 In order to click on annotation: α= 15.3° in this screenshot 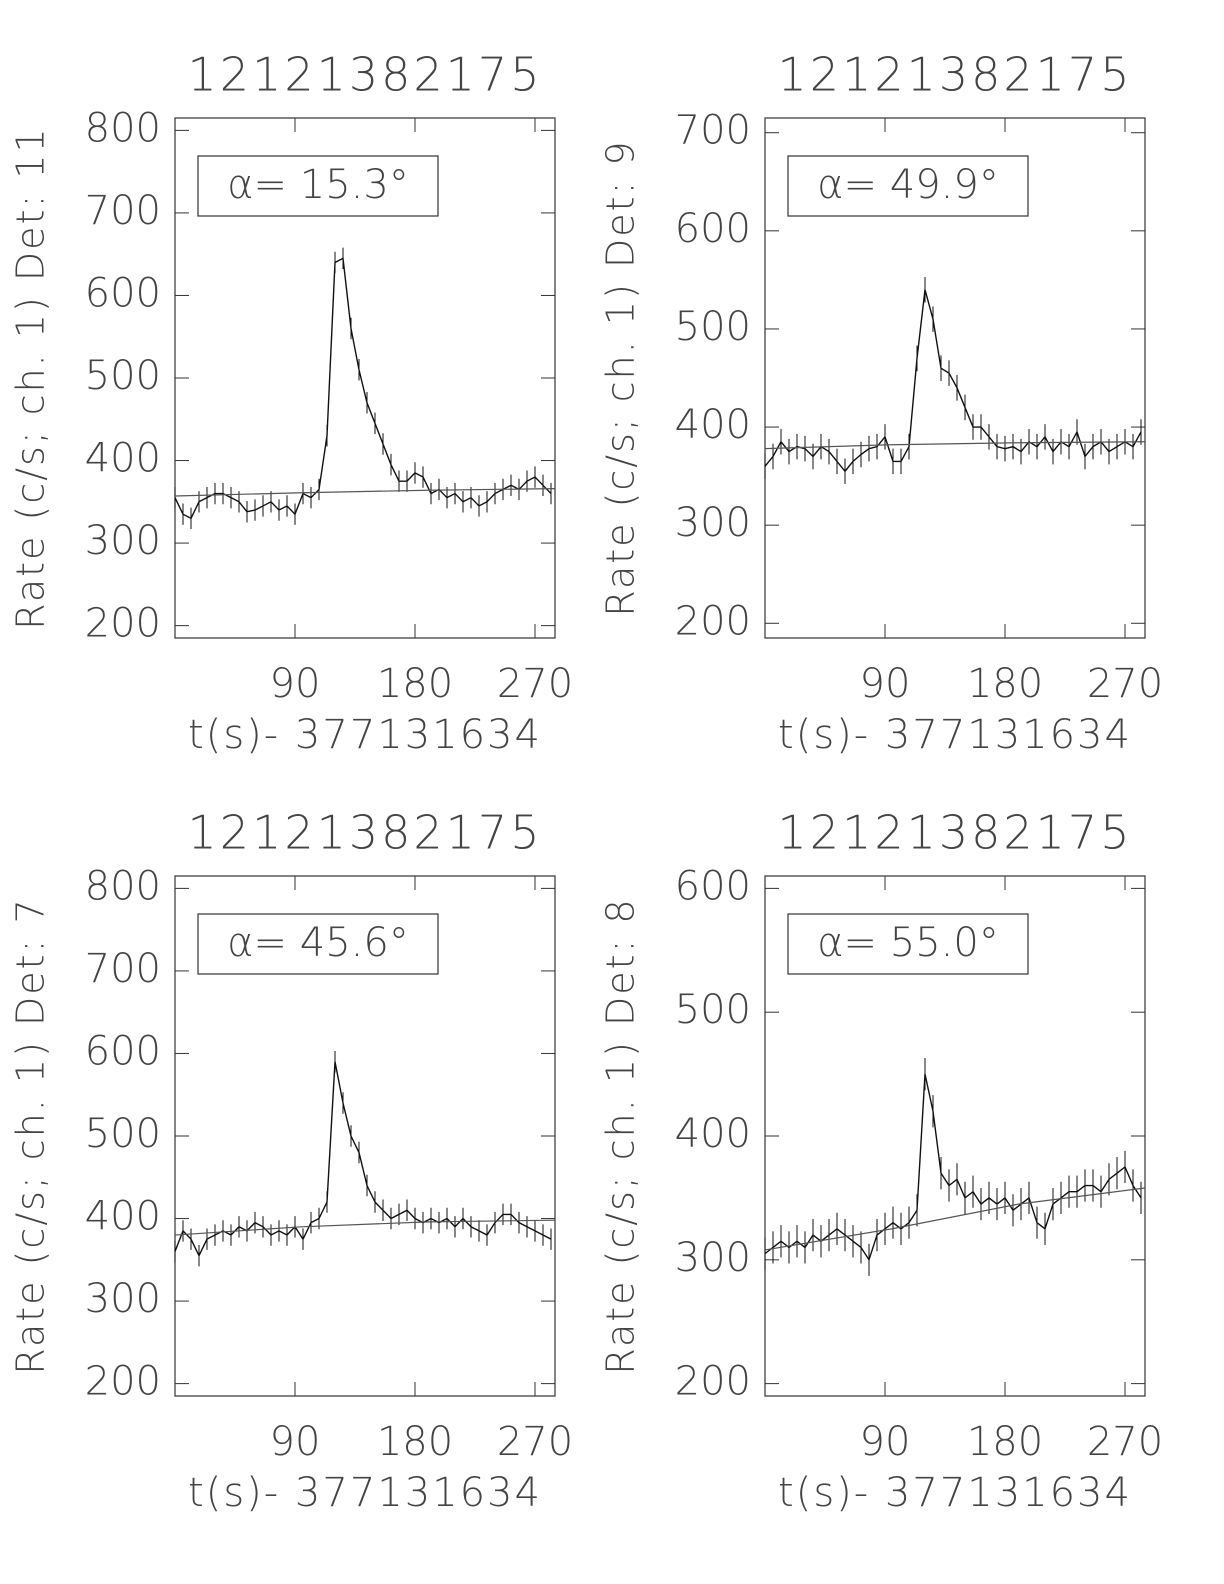, I will do `click(318, 185)`.